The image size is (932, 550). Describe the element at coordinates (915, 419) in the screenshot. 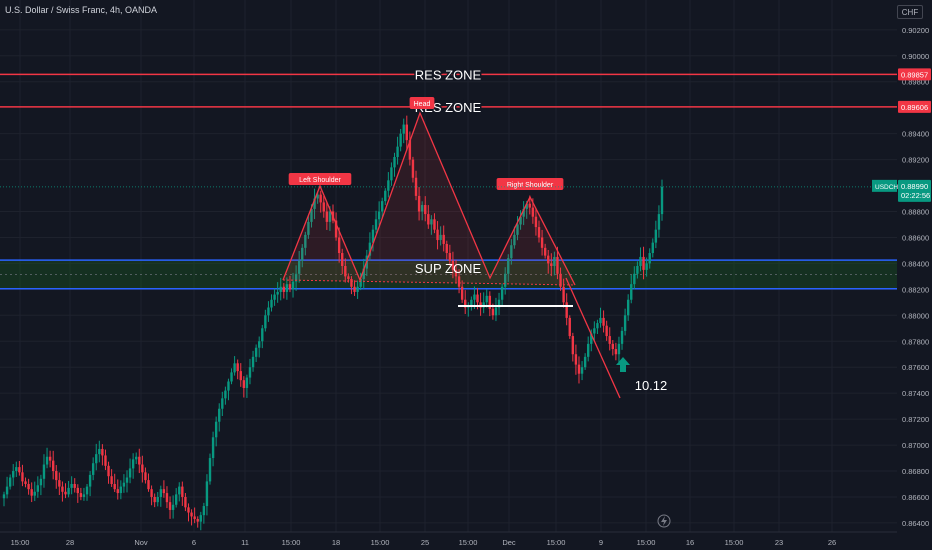

I see `price-tick-label: 0.87200` at that location.